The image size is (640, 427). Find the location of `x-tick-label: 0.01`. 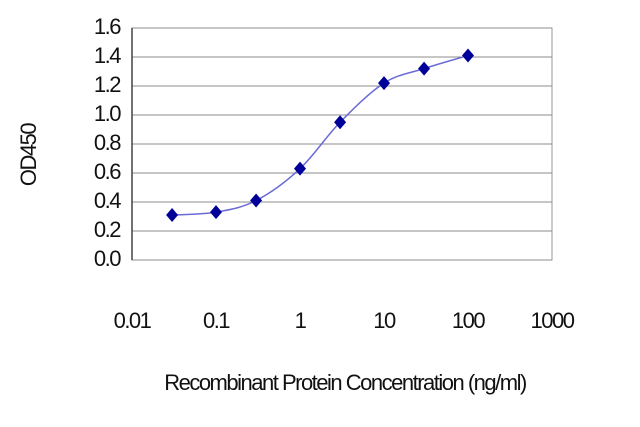

x-tick-label: 0.01 is located at coordinates (133, 320).